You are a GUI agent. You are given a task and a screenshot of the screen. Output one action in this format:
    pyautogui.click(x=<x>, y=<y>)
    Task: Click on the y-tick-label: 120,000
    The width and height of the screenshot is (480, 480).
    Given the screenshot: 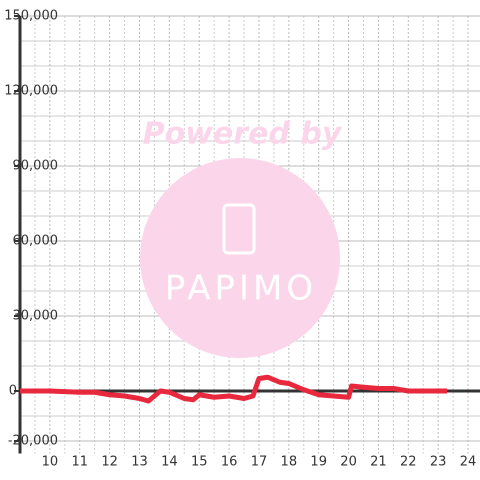 What is the action you would take?
    pyautogui.click(x=31, y=91)
    